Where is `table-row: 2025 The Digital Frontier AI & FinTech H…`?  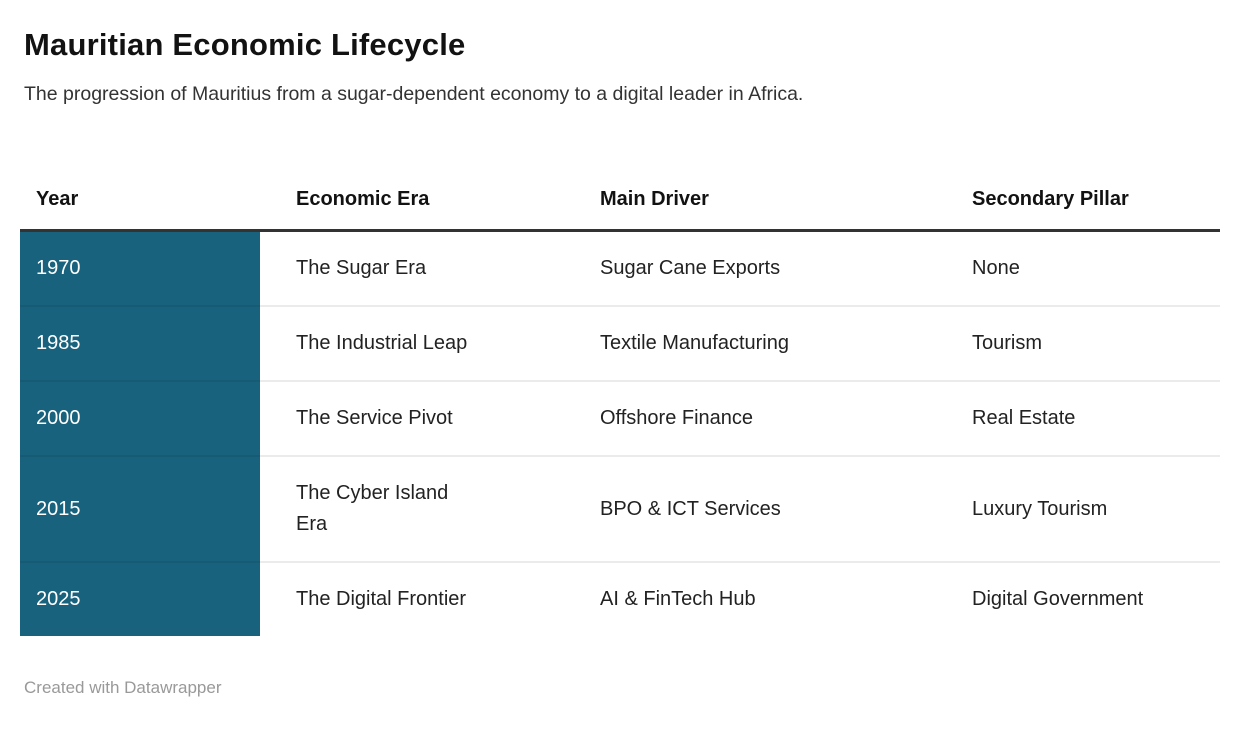
table-row: 2025 The Digital Frontier AI & FinTech H… is located at coordinates (620, 598).